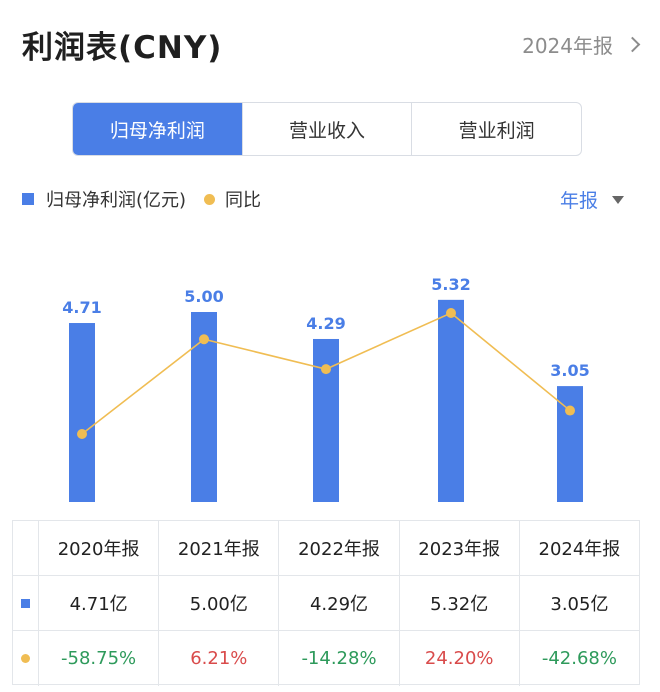 Image resolution: width=660 pixels, height=692 pixels. What do you see at coordinates (339, 548) in the screenshot?
I see `table-header-cell: 2022年报` at bounding box center [339, 548].